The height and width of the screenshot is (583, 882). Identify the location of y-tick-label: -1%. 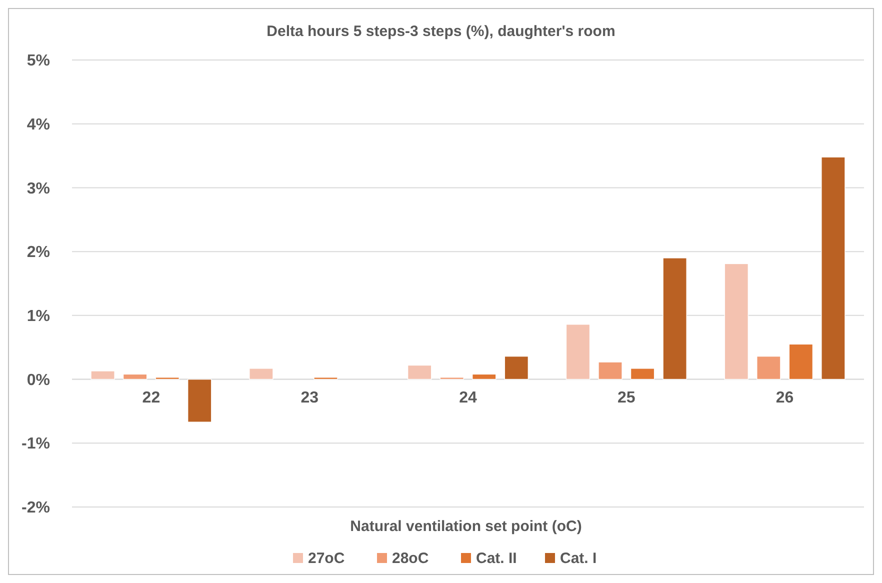
(36, 444).